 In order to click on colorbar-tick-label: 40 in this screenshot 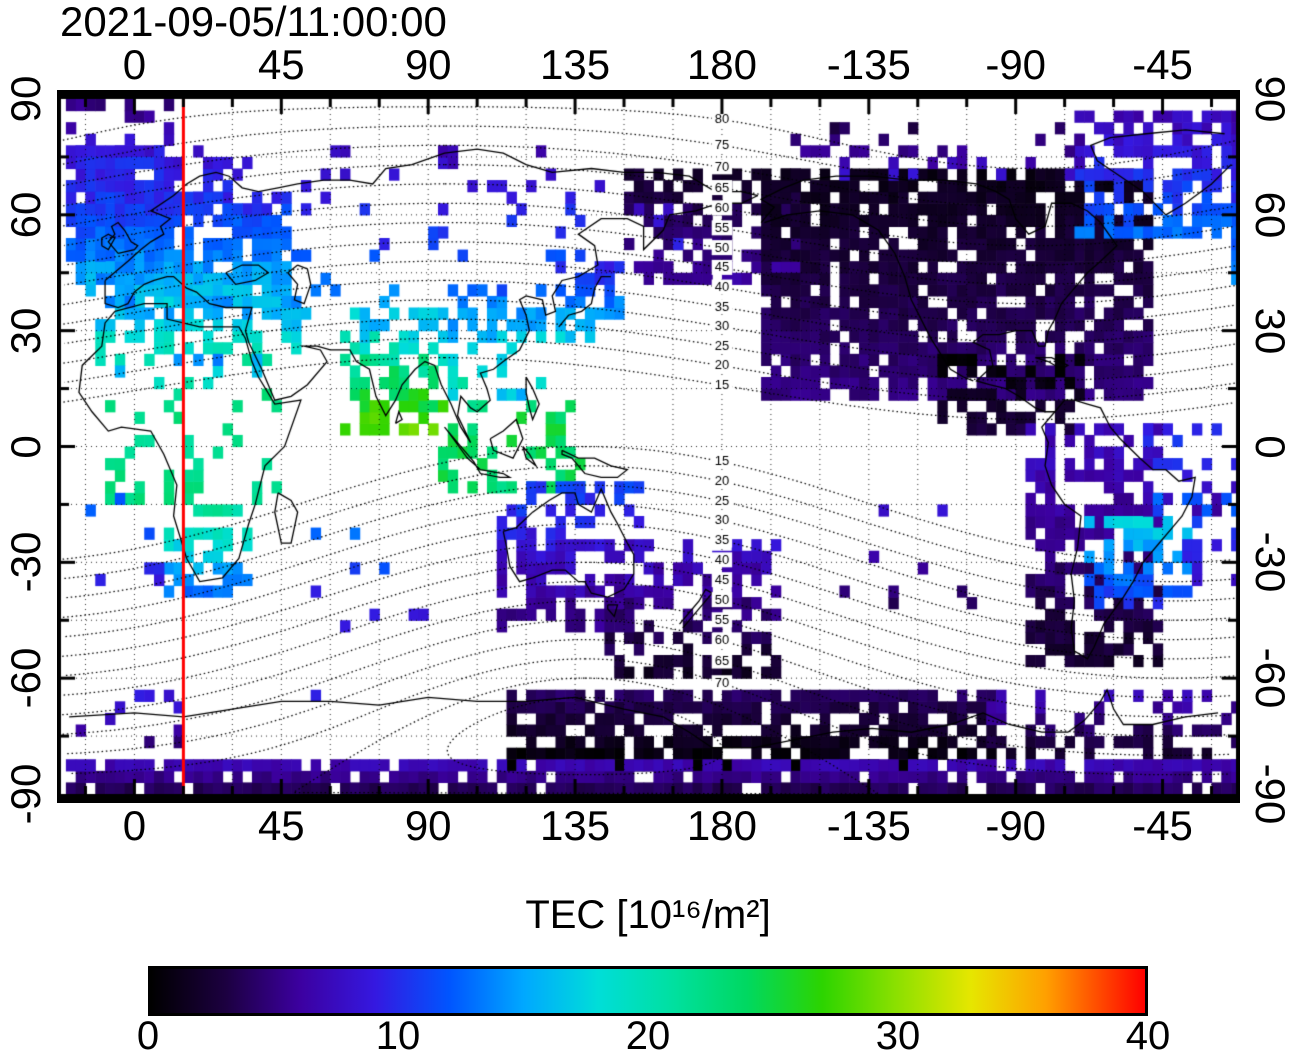, I will do `click(1148, 1035)`.